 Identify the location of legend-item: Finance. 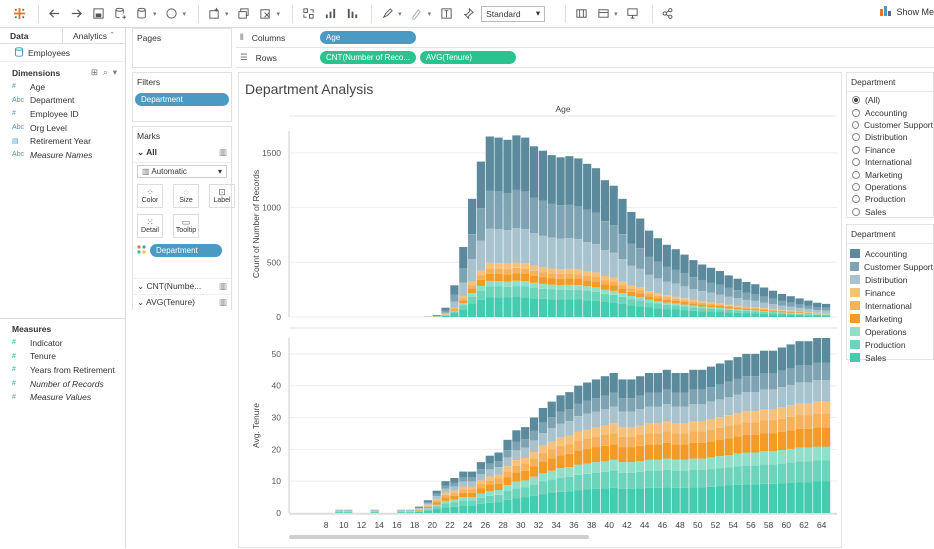
(890, 292).